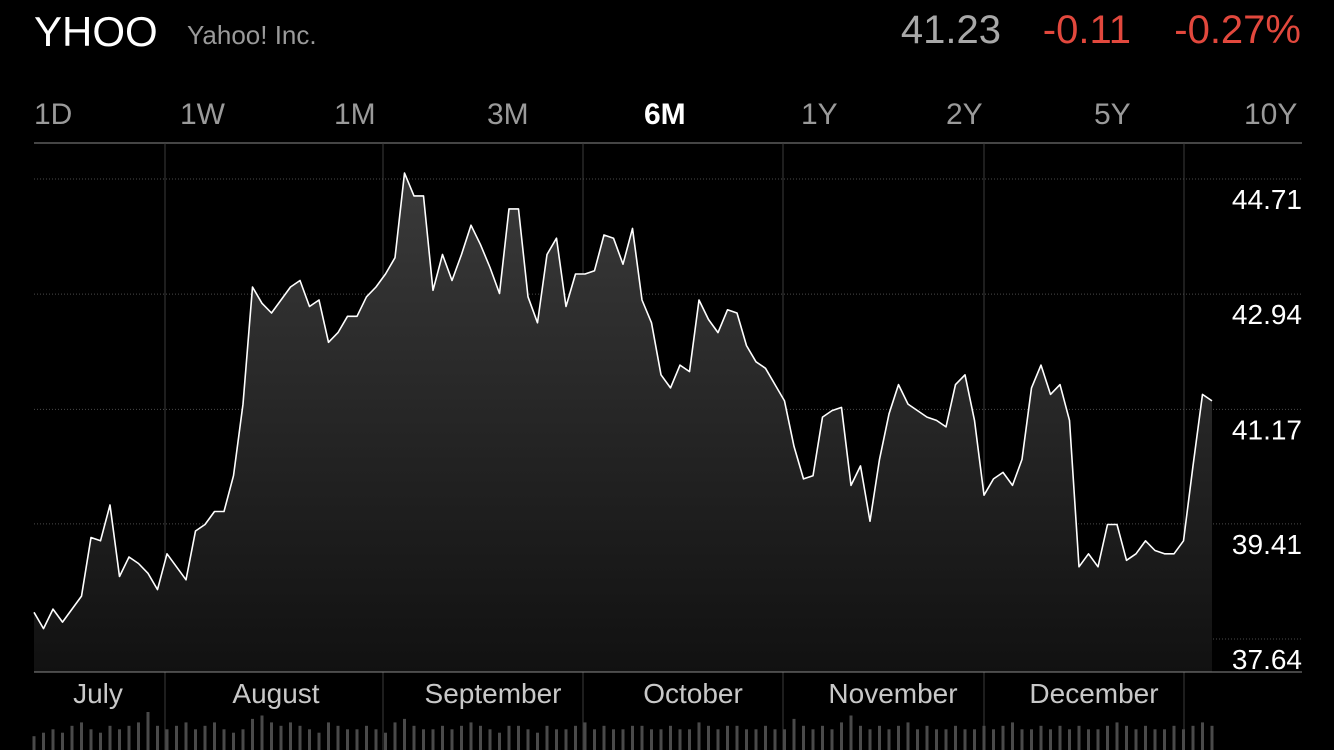 The width and height of the screenshot is (1334, 750). I want to click on range-tab-2y: 2Y, so click(964, 114).